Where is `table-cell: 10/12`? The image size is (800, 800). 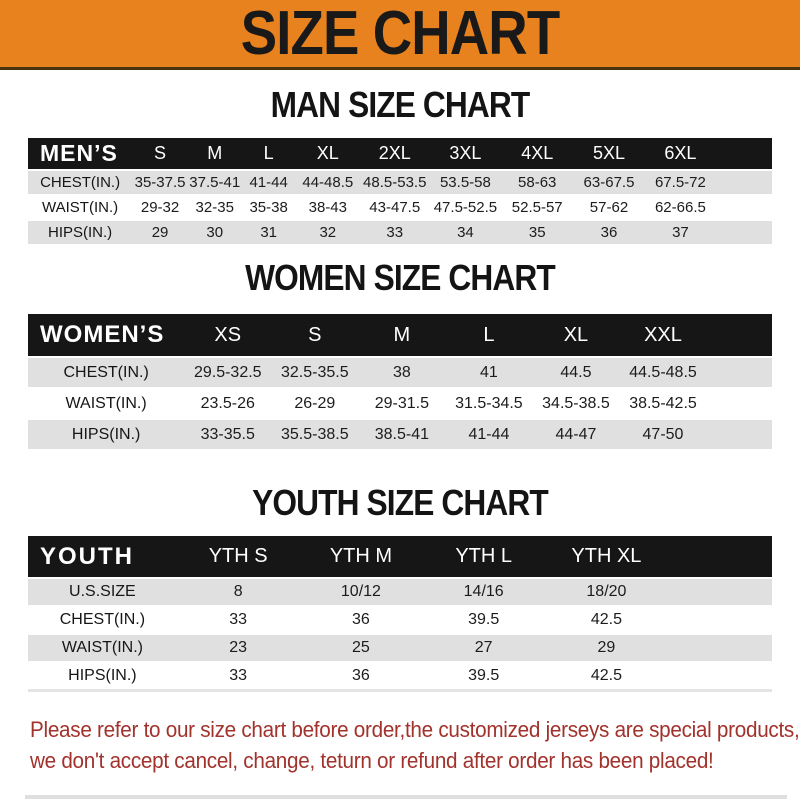
table-cell: 10/12 is located at coordinates (361, 592).